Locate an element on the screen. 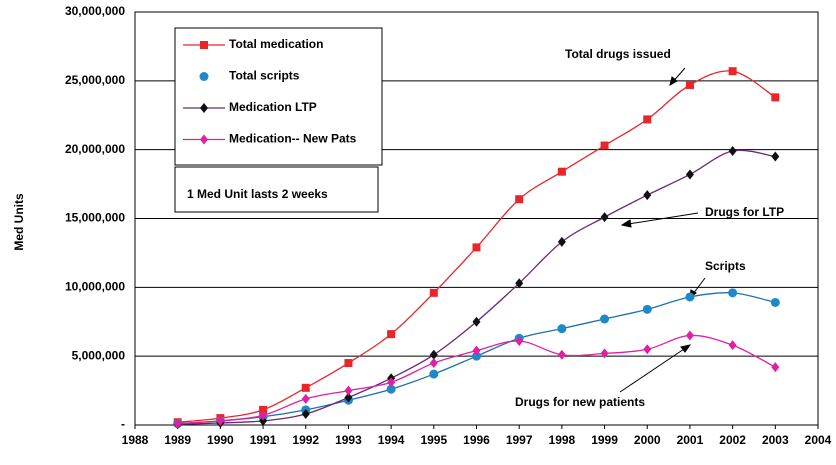  note-box is located at coordinates (276, 189).